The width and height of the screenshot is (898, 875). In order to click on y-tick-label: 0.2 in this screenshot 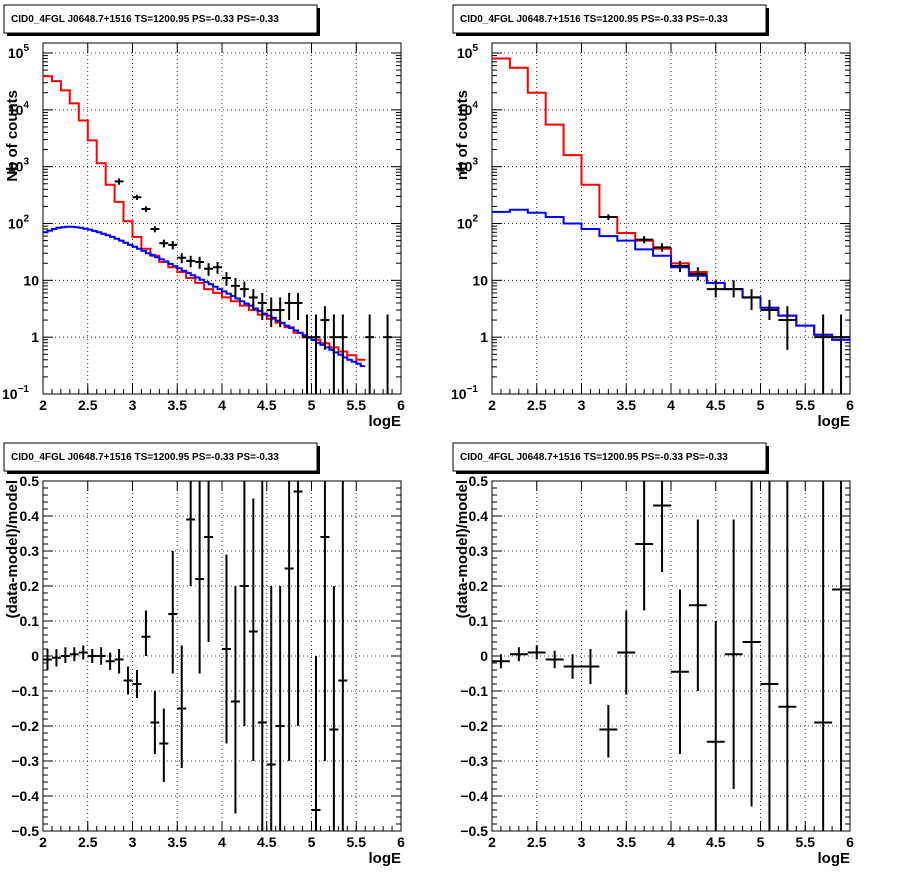, I will do `click(30, 586)`.